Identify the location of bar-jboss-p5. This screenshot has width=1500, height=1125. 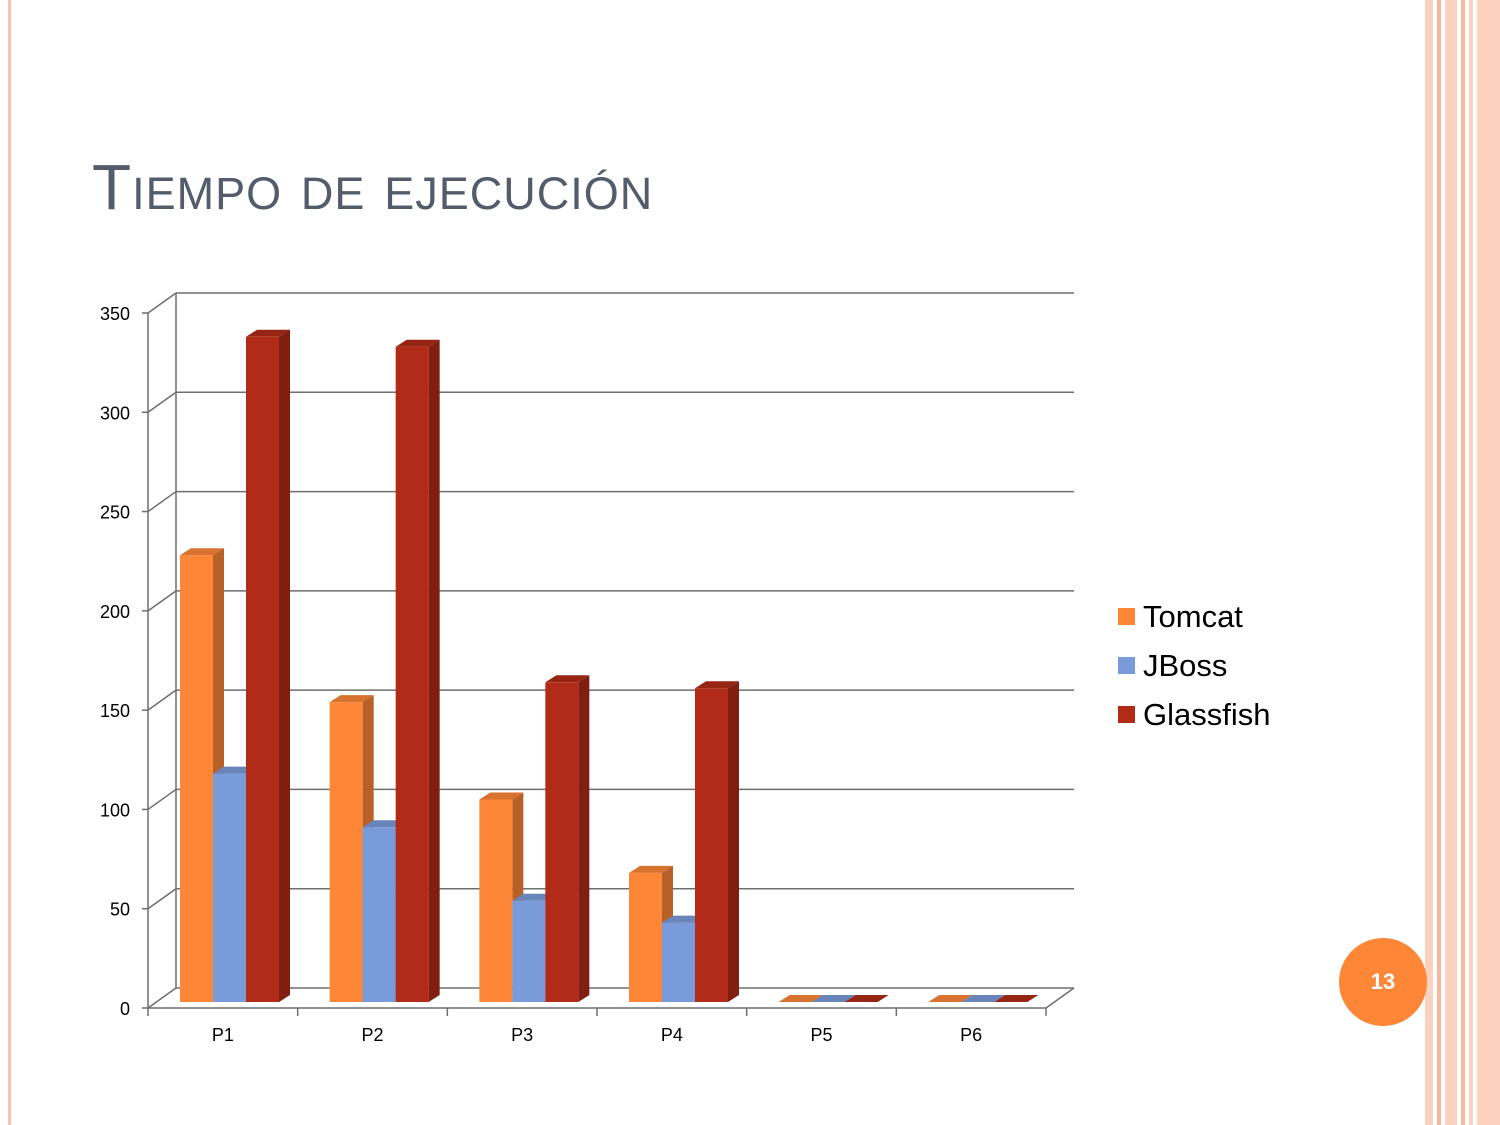
(833, 998).